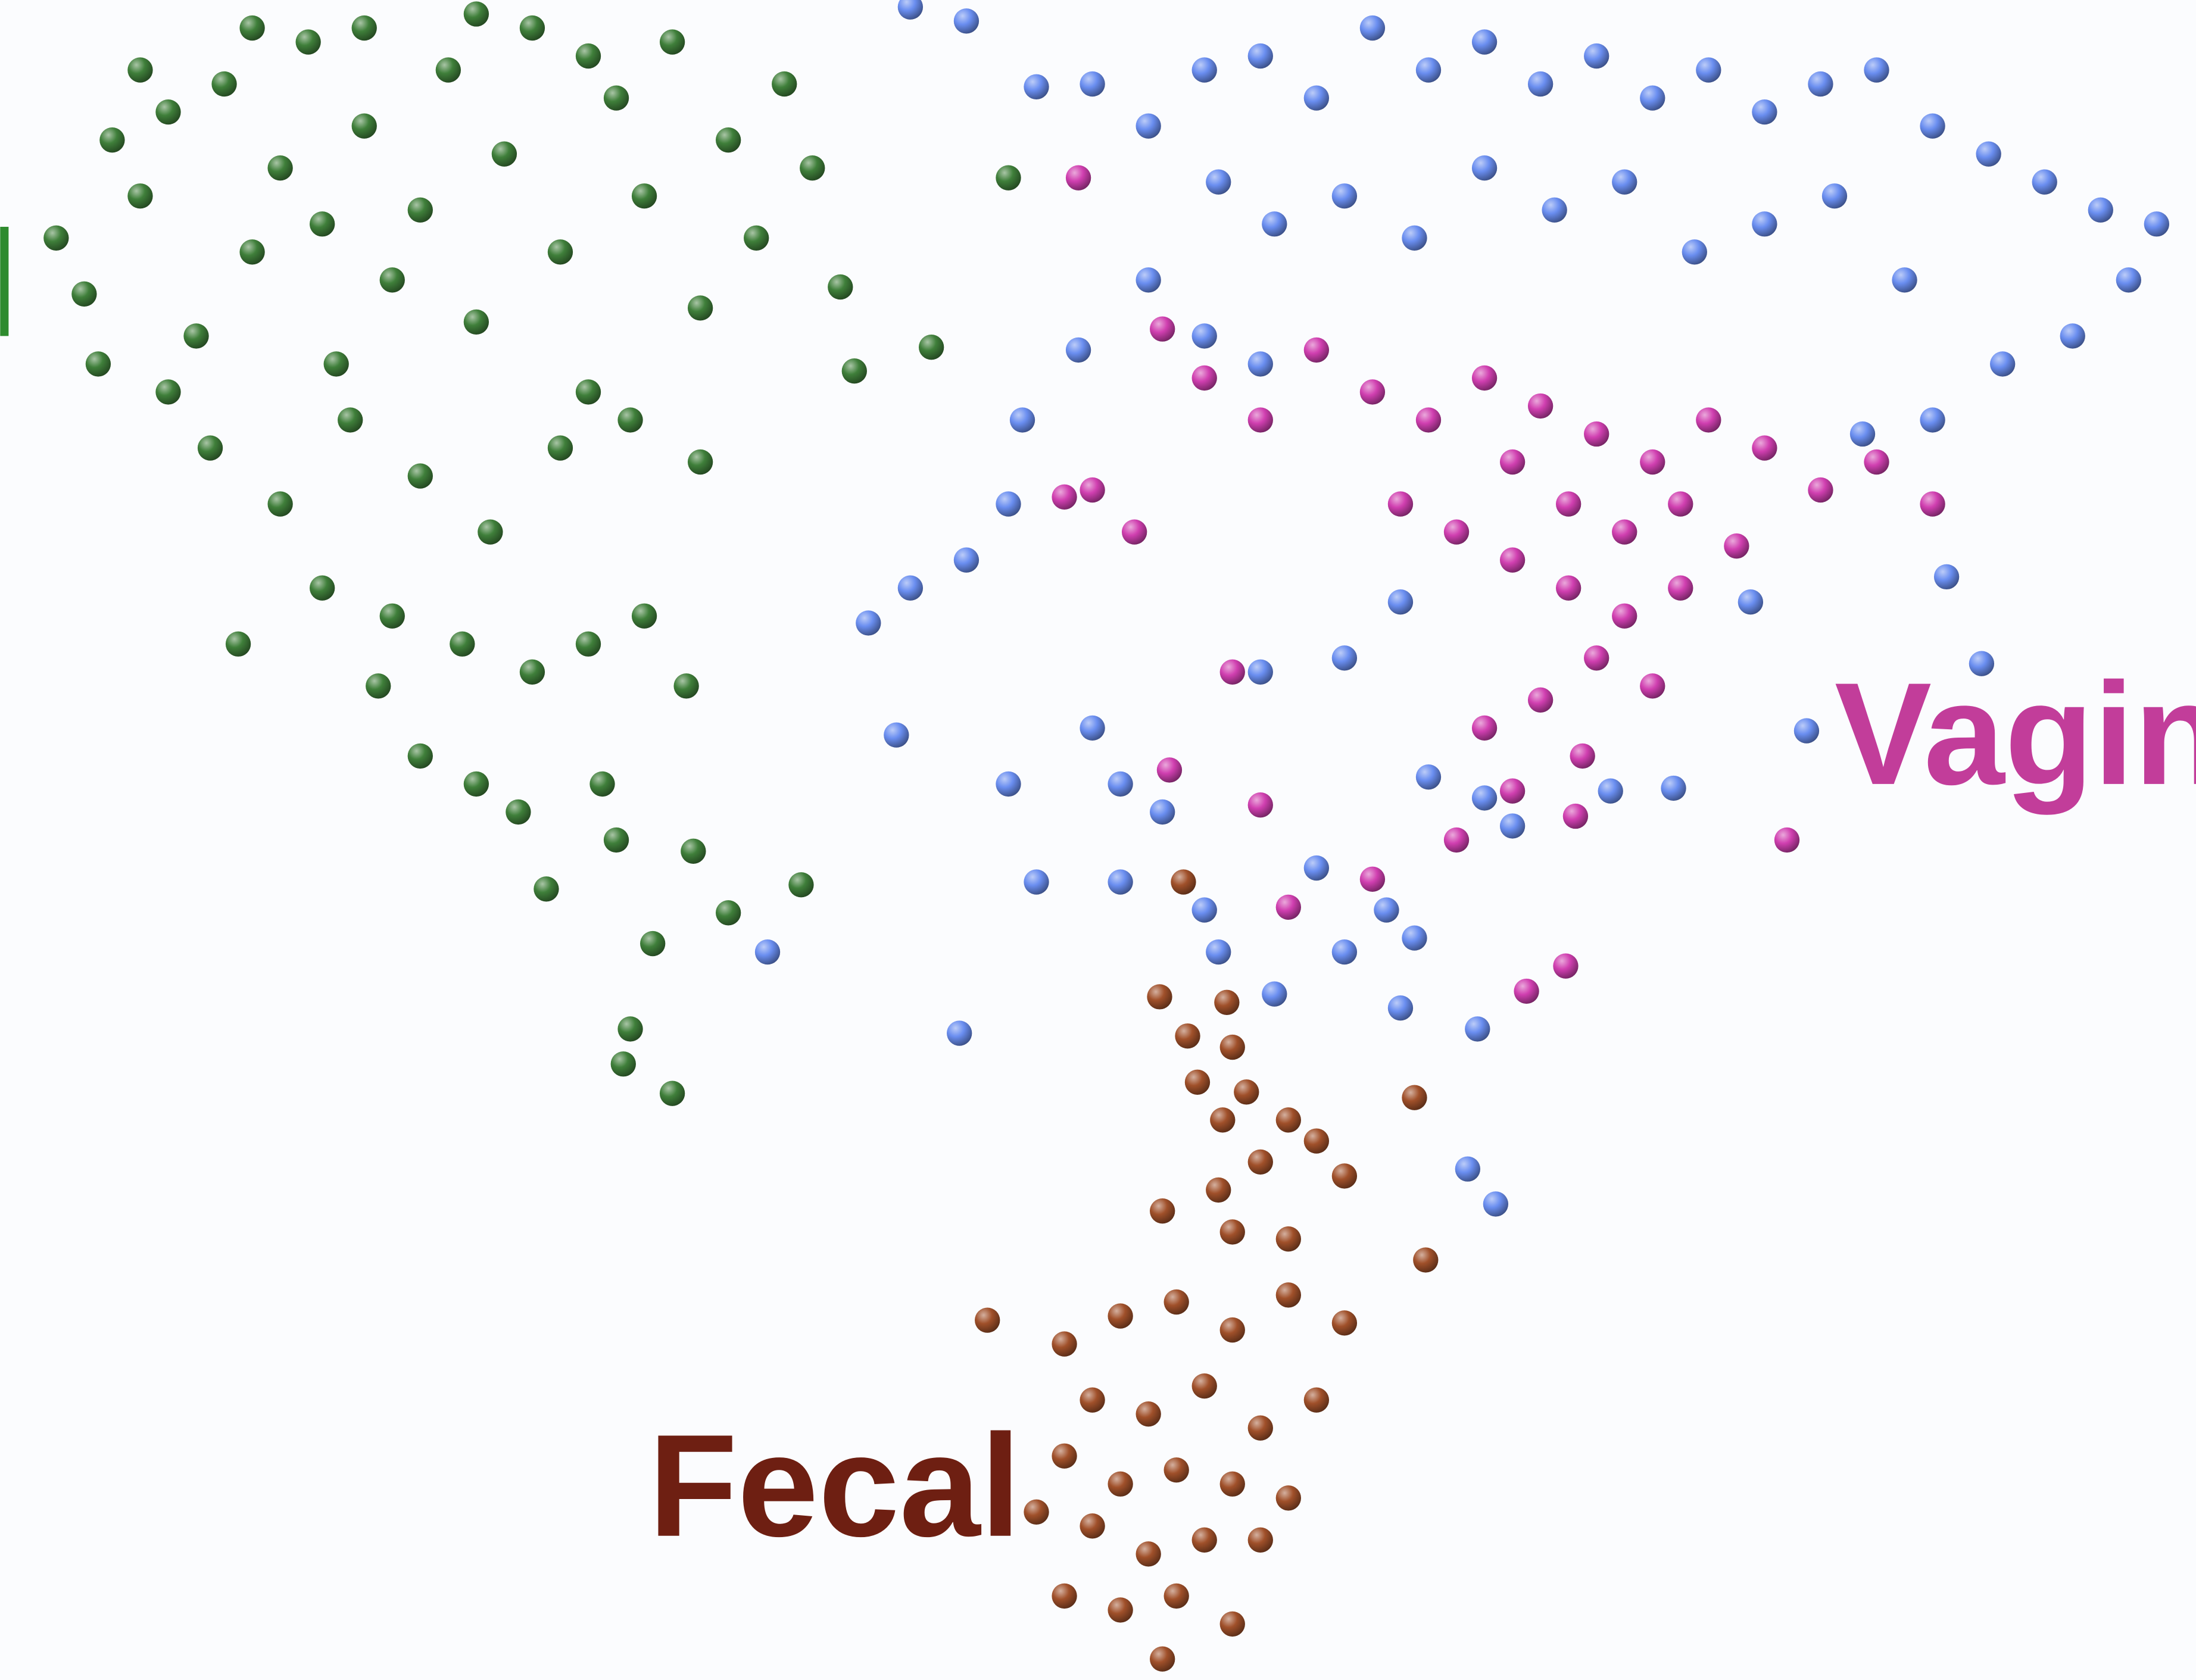 The width and height of the screenshot is (2196, 1680). I want to click on annotation: Fecal, so click(834, 1485).